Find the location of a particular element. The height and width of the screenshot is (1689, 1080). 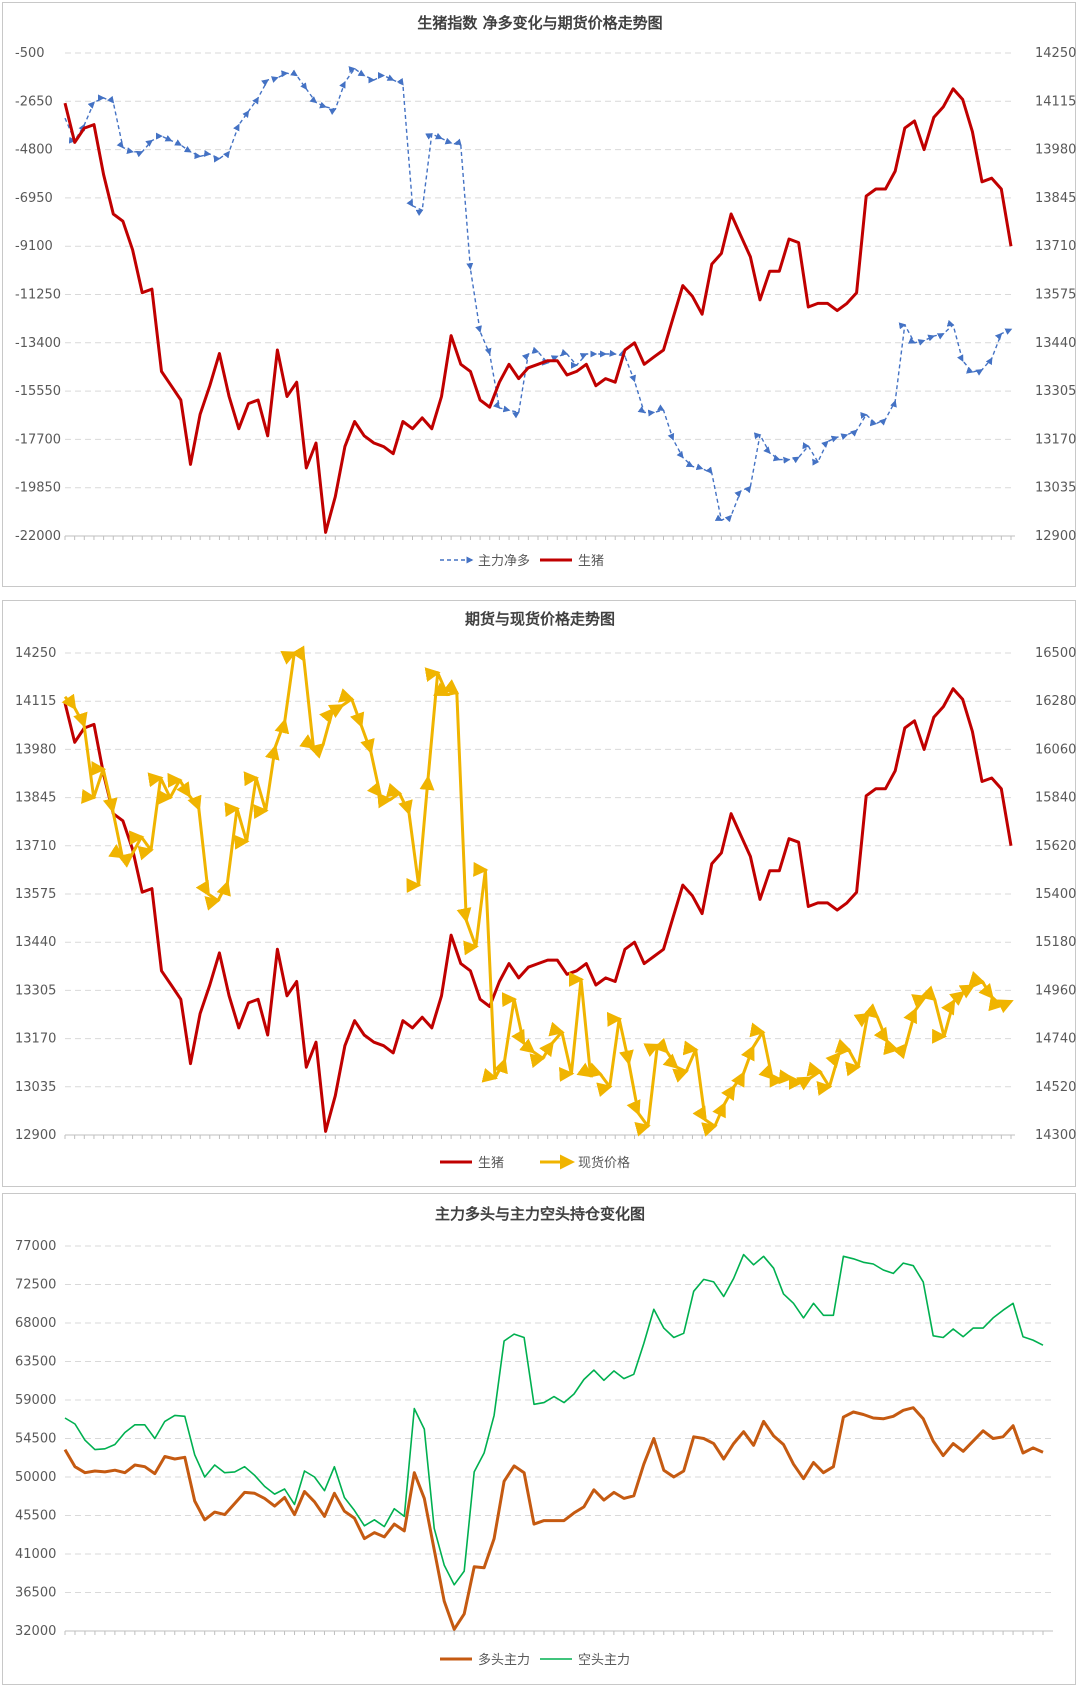

y-right-tick-label: 13170 is located at coordinates (1055, 439).